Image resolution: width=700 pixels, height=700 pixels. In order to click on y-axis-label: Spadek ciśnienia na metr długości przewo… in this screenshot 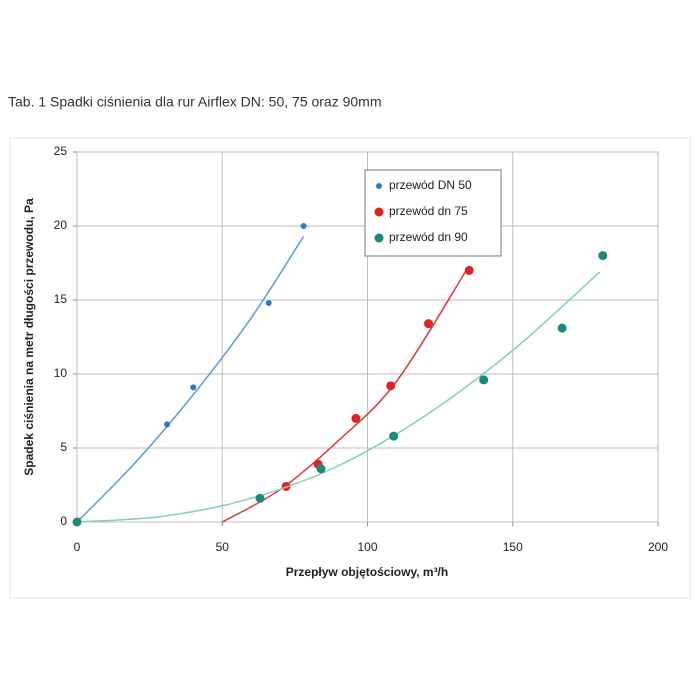, I will do `click(29, 337)`.